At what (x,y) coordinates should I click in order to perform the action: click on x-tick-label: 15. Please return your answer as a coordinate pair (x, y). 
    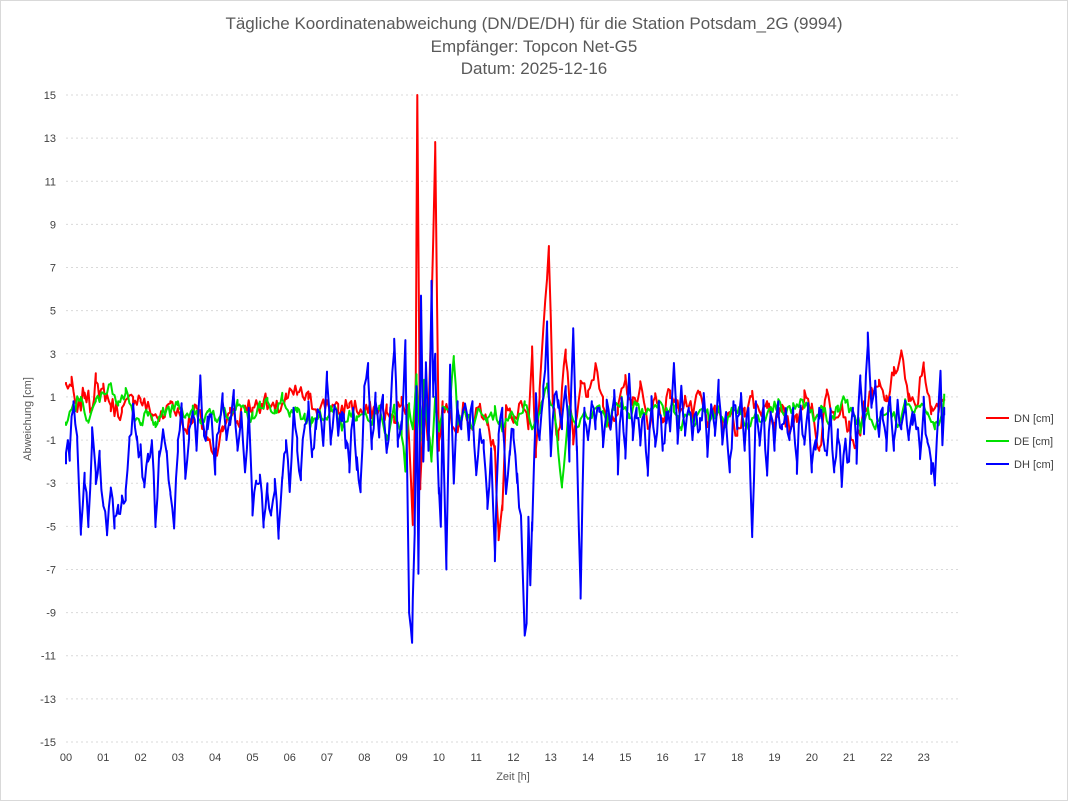
    Looking at the image, I should click on (625, 758).